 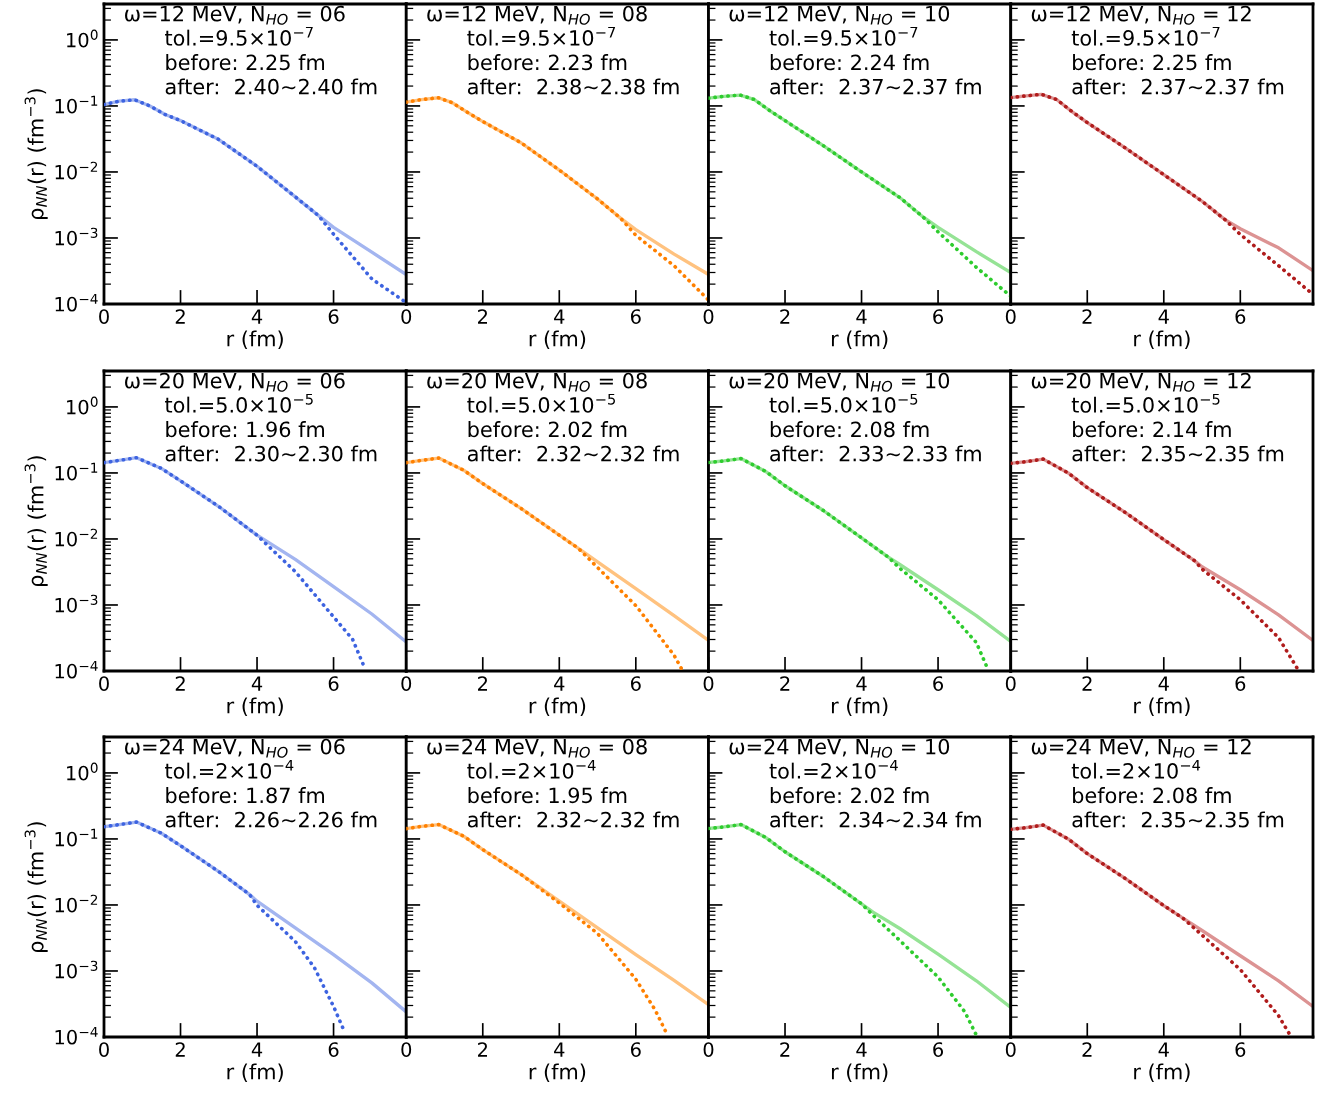 What do you see at coordinates (271, 819) in the screenshot?
I see `annotation: after: 2.26~2.26 fm` at bounding box center [271, 819].